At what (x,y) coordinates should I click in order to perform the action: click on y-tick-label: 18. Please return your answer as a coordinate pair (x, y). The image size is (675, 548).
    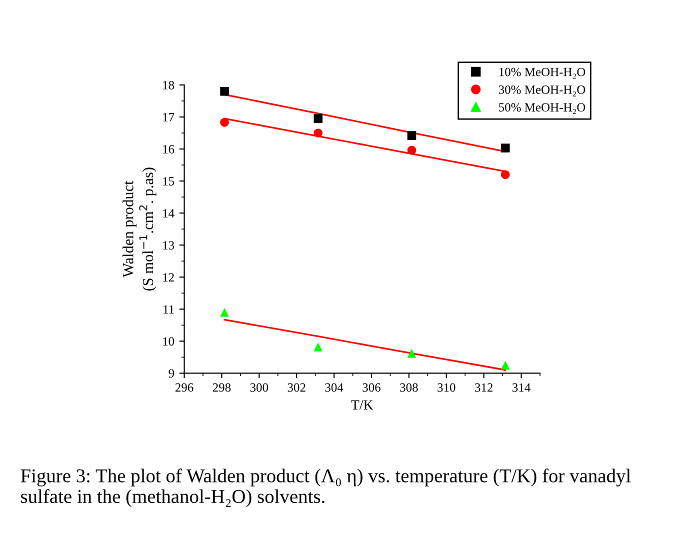
    Looking at the image, I should click on (168, 85).